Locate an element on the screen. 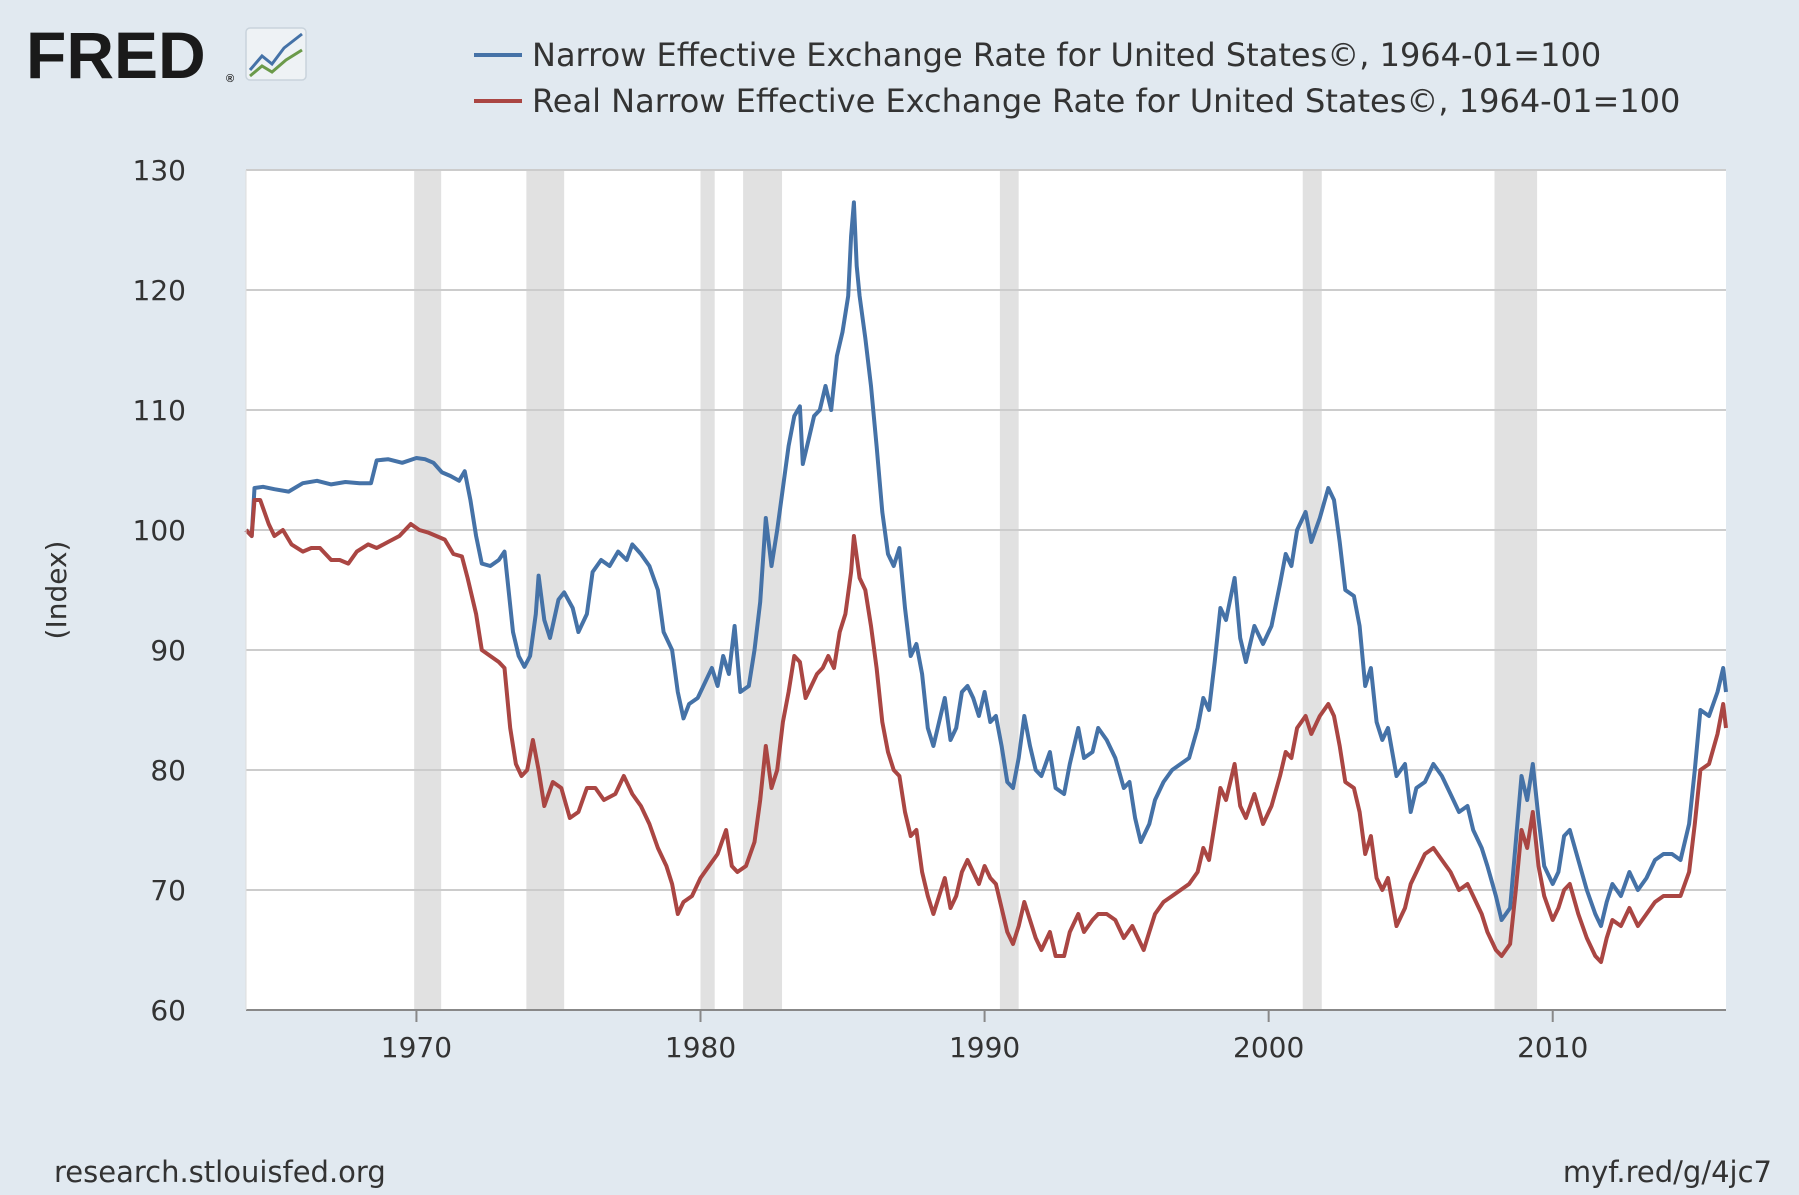 The width and height of the screenshot is (1799, 1195). chart-trend-icon is located at coordinates (276, 54).